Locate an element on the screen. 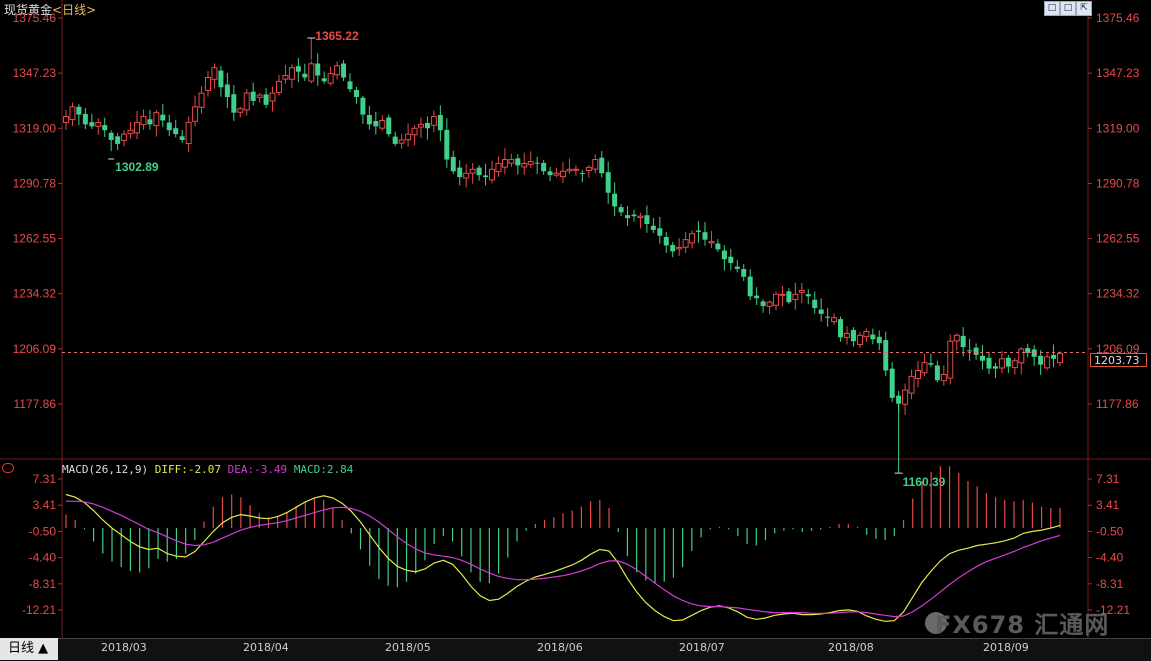 The height and width of the screenshot is (661, 1151). left-low-label: 1302.89 is located at coordinates (137, 167).